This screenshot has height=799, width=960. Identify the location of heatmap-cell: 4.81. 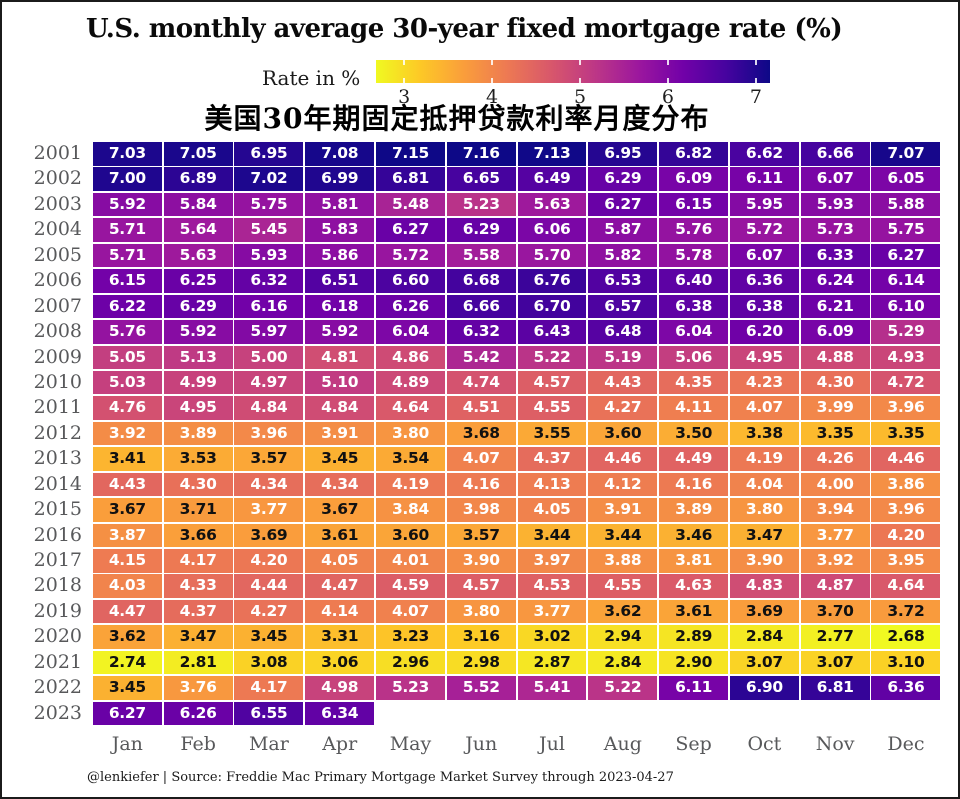
(340, 357).